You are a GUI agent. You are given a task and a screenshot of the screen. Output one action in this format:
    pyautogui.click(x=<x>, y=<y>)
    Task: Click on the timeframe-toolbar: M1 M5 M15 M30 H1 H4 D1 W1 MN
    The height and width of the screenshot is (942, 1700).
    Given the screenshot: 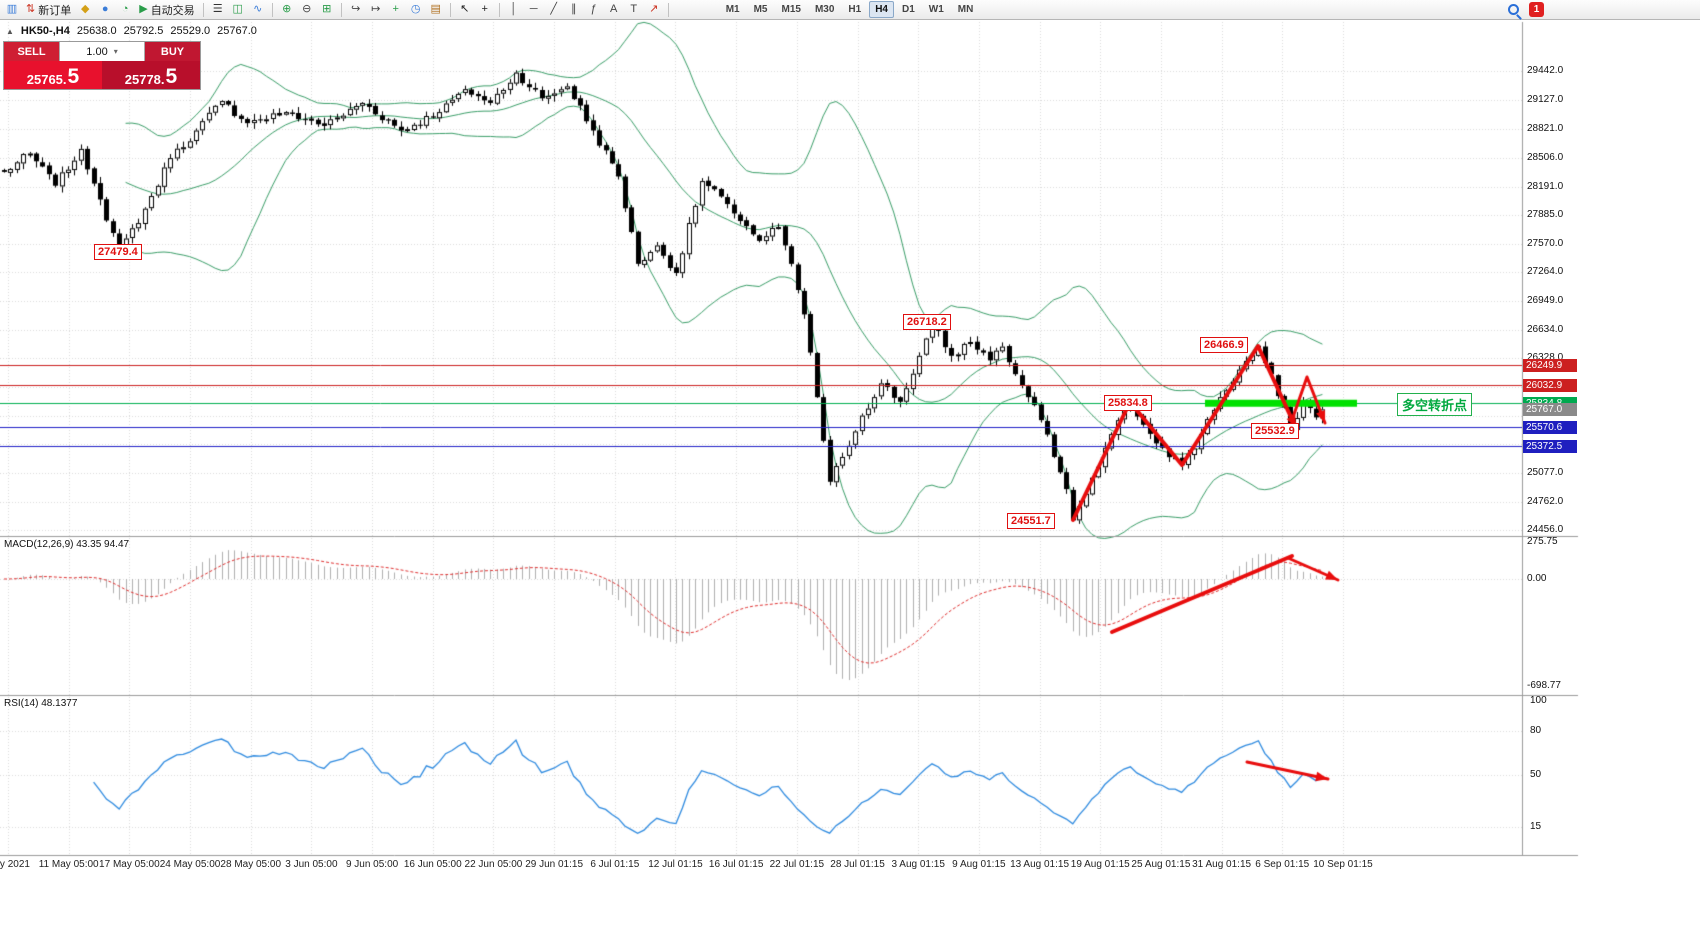 What is the action you would take?
    pyautogui.click(x=850, y=9)
    